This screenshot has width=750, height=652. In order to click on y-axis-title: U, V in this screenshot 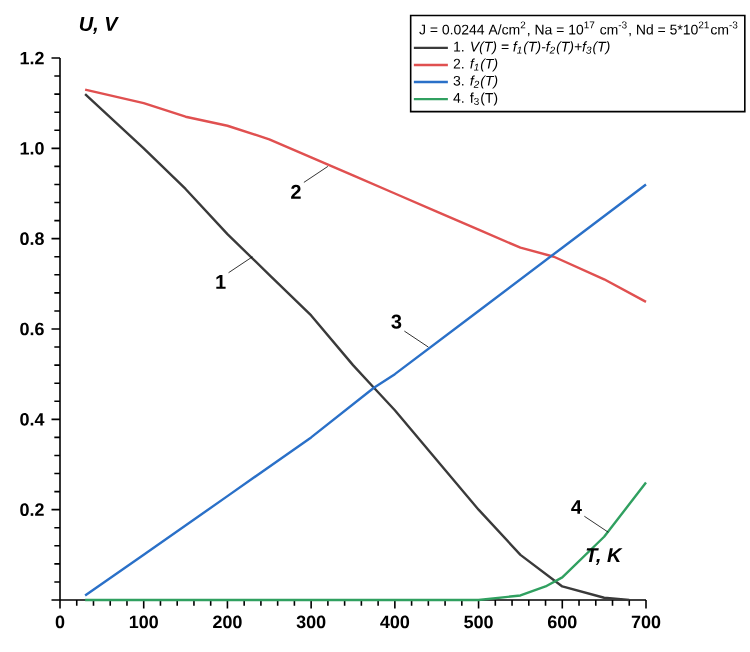, I will do `click(99, 25)`.